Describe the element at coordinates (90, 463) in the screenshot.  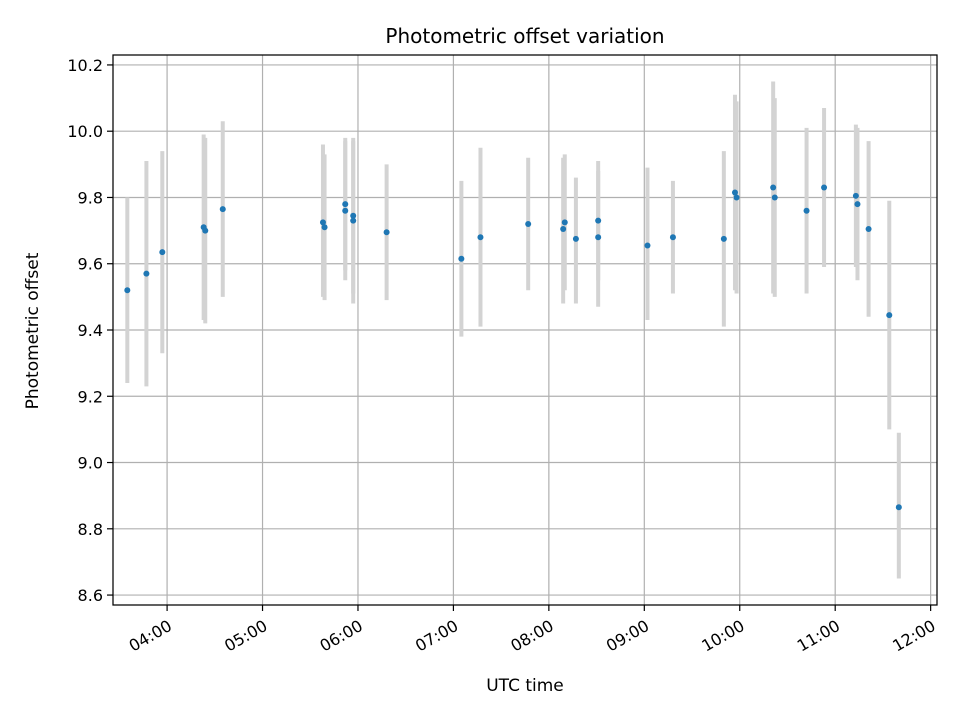
I see `y-tick-label: 9.0` at that location.